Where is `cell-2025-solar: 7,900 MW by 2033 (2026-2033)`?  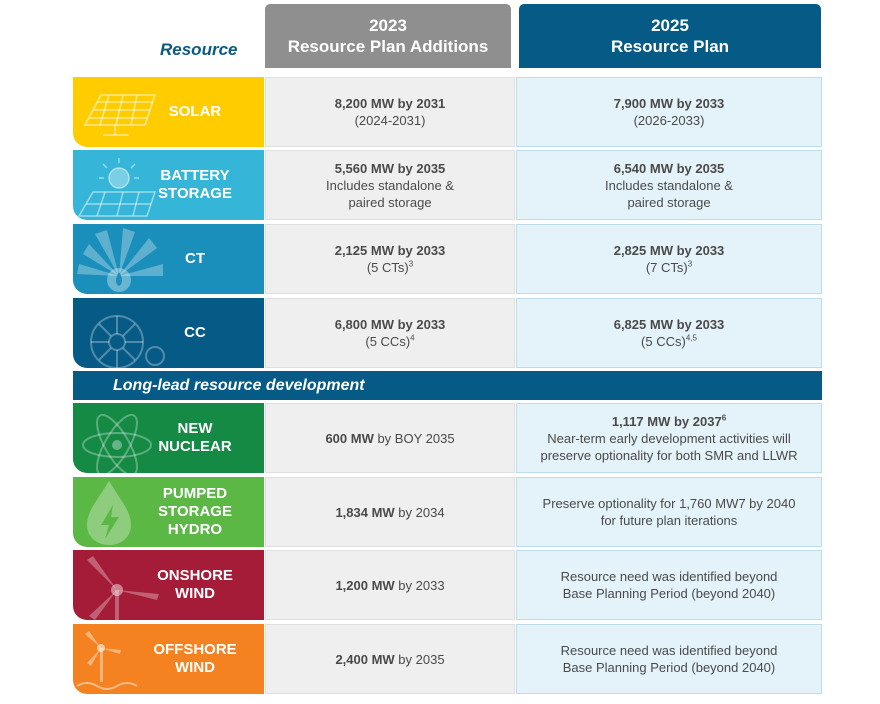 cell-2025-solar: 7,900 MW by 2033 (2026-2033) is located at coordinates (669, 112).